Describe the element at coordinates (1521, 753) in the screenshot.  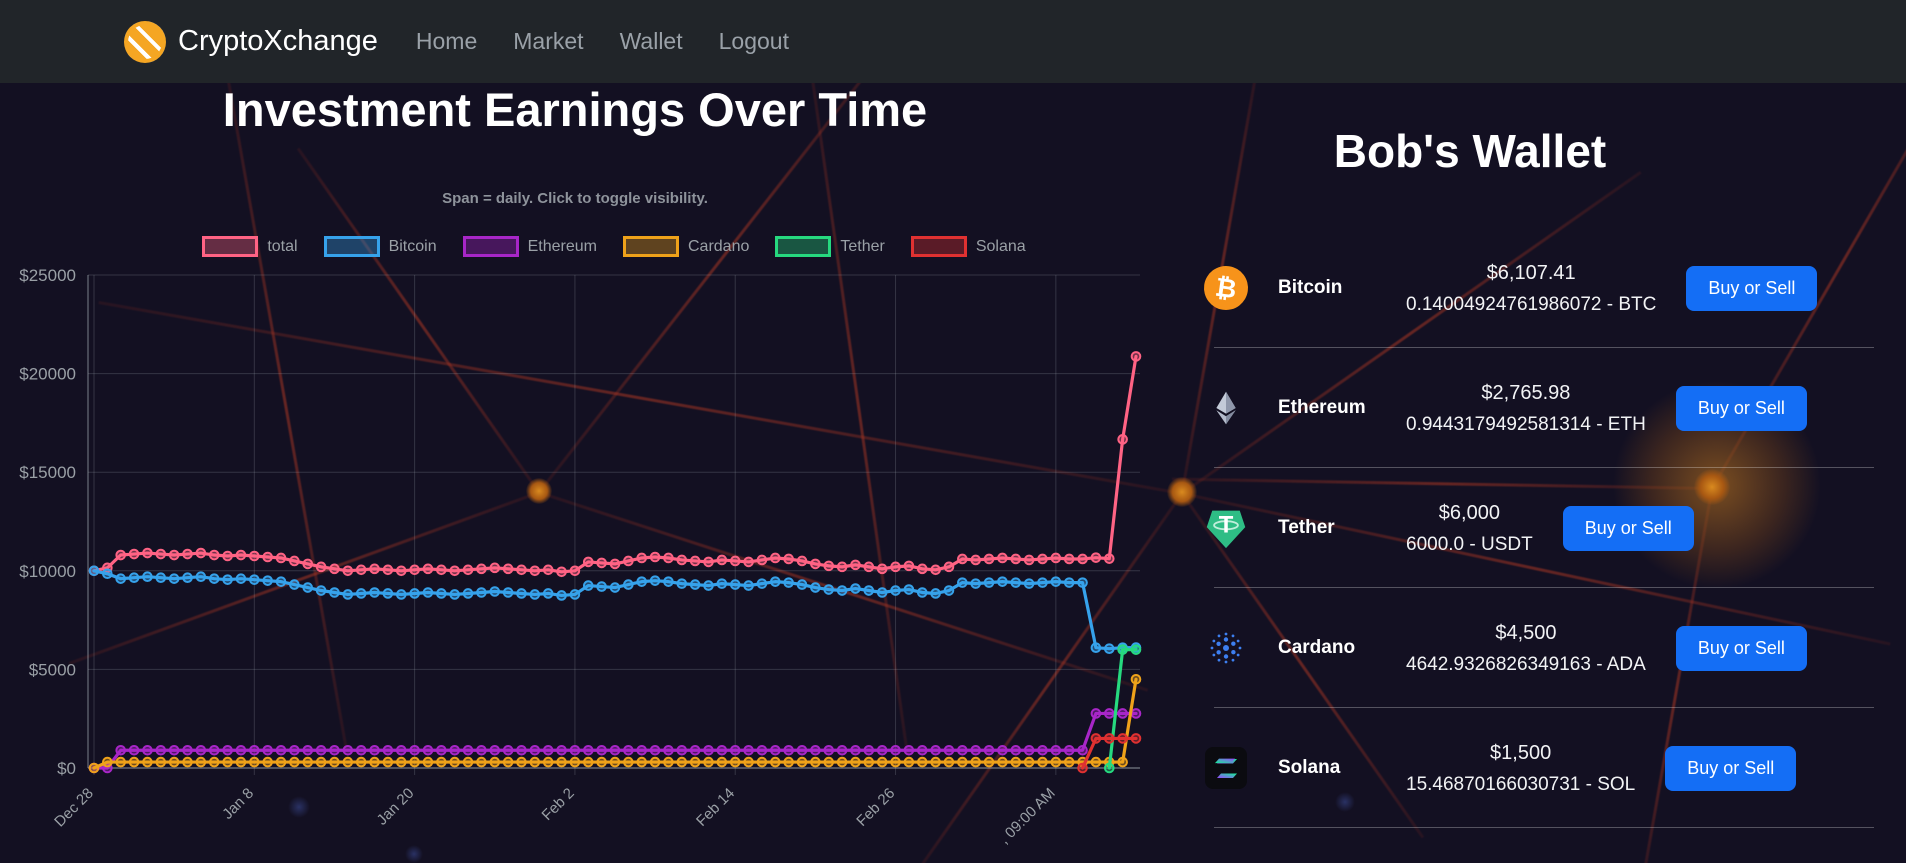
I see `solana-usd-value: $1,500` at that location.